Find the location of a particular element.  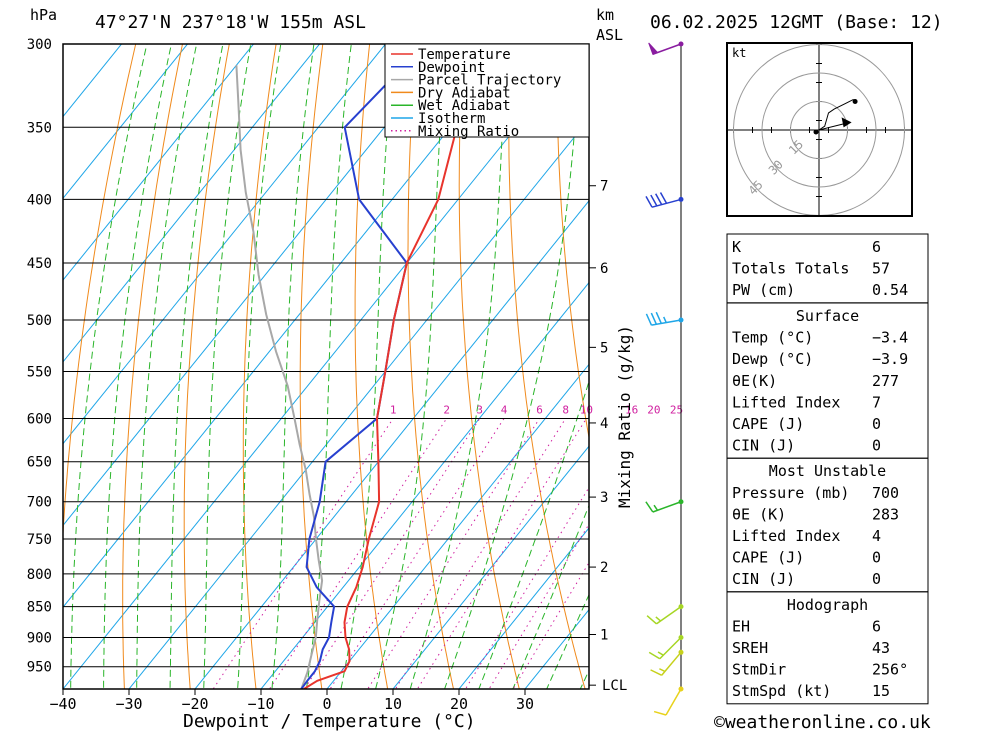

legend-label: Temperature is located at coordinates (464, 55).